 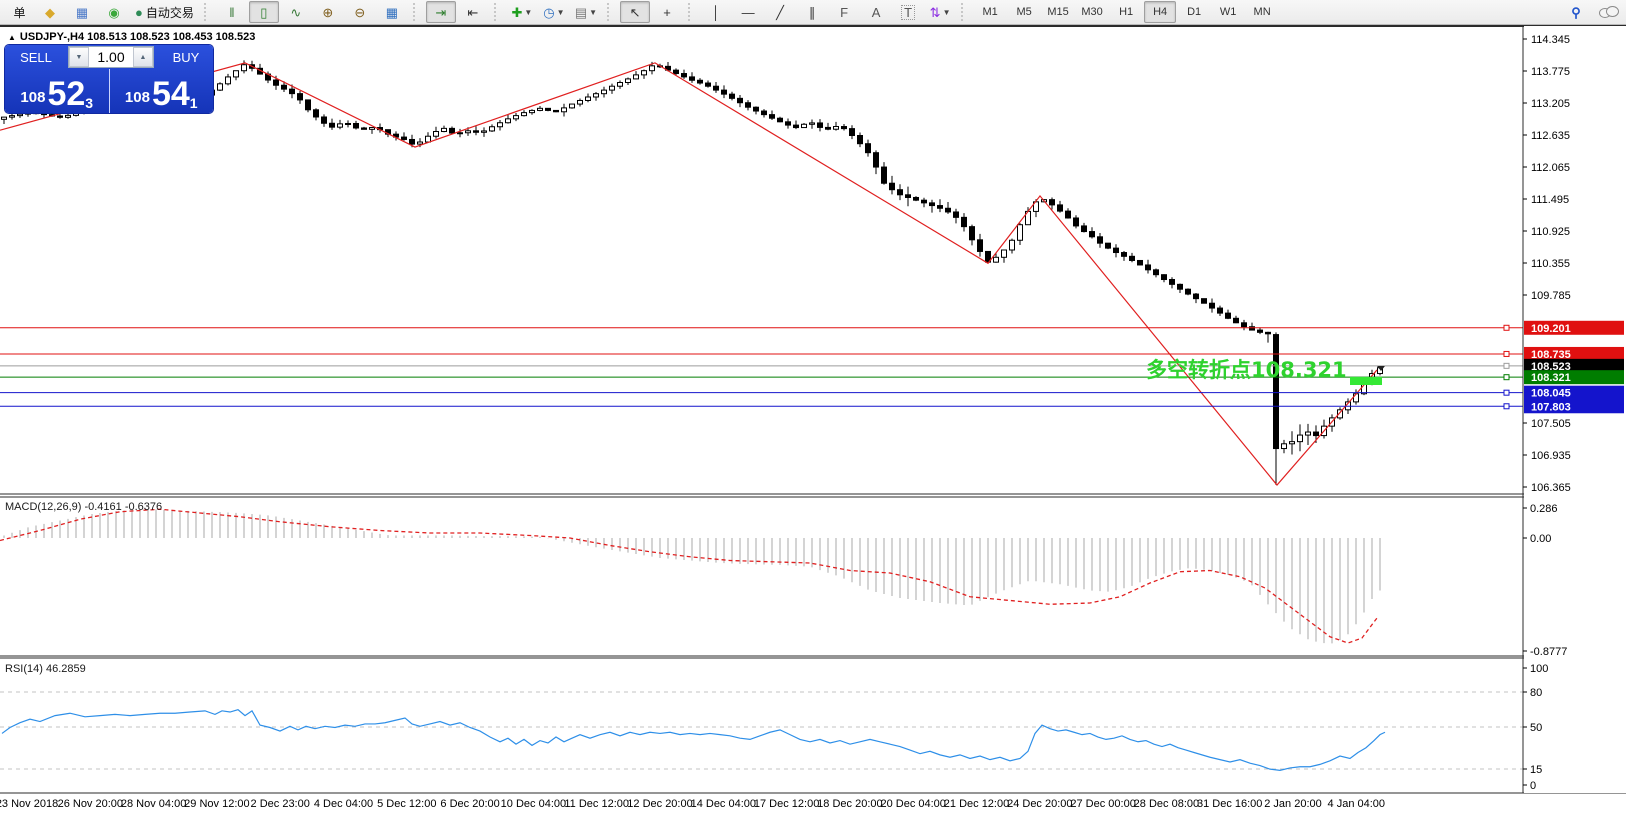 What do you see at coordinates (1160, 12) in the screenshot?
I see `timeframe-h4: H4` at bounding box center [1160, 12].